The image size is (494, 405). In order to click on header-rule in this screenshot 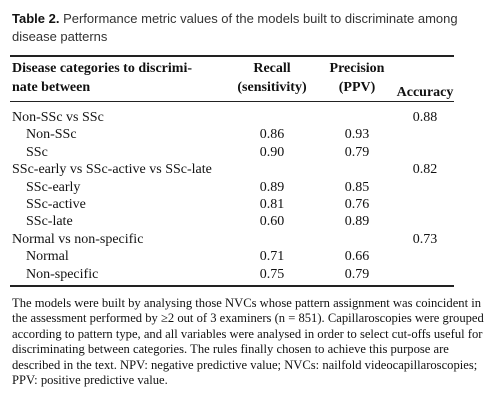, I will do `click(232, 101)`.